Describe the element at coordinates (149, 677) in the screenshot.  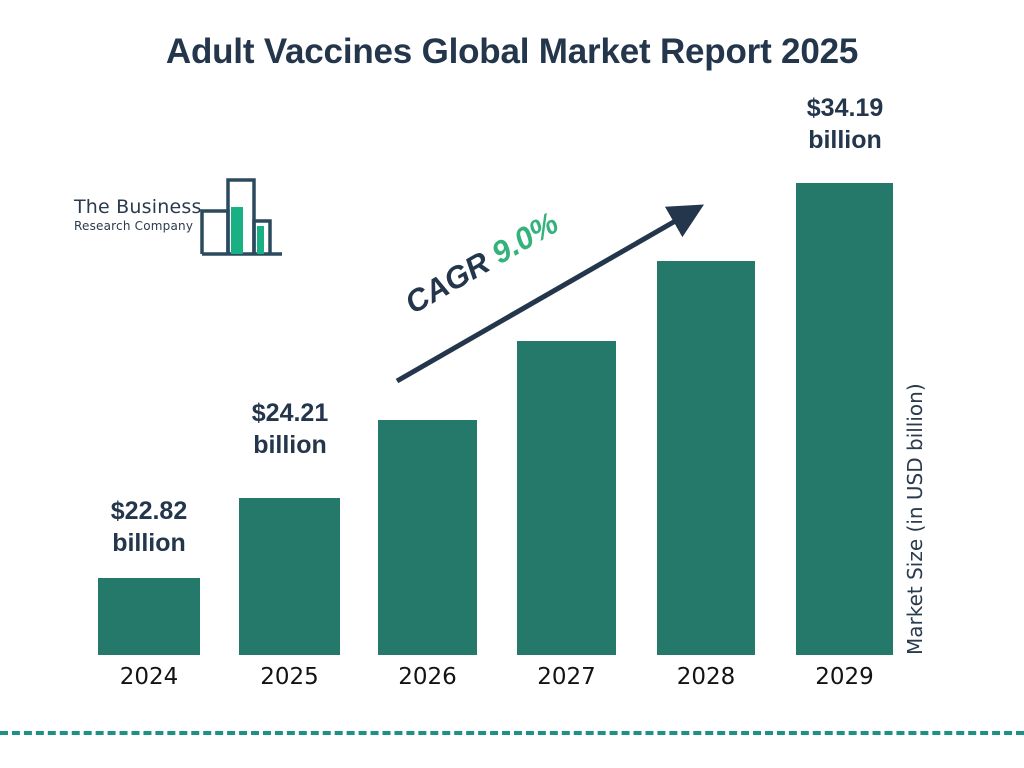
I see `xtick-2024: 2024` at that location.